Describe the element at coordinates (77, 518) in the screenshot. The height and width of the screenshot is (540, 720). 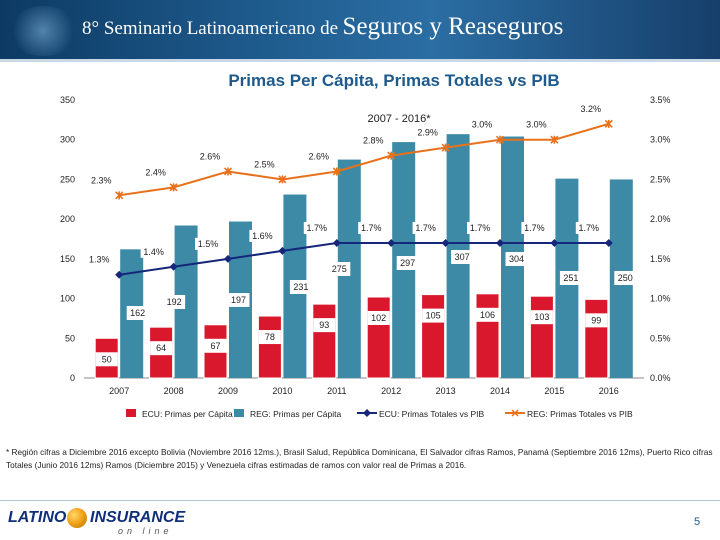
I see `globe-icon` at that location.